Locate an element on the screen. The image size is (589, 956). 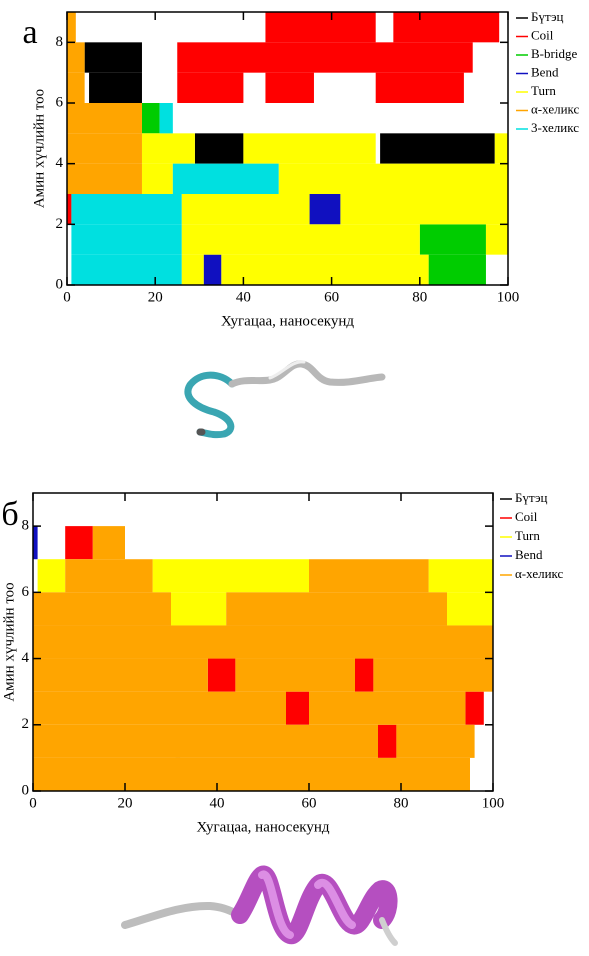
panel-label: а is located at coordinates (29, 32).